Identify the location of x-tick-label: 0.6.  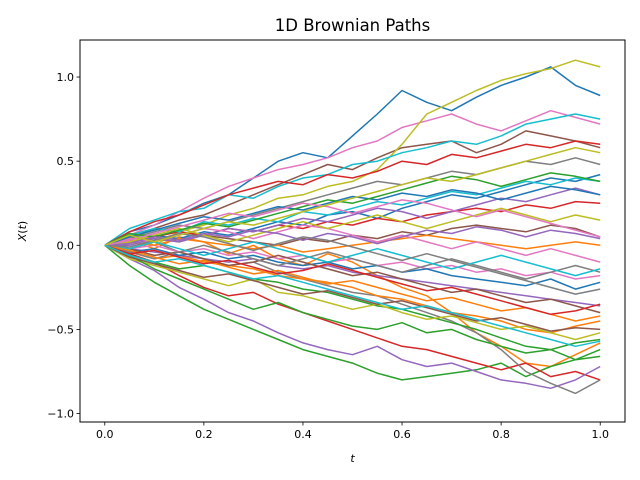
(402, 434).